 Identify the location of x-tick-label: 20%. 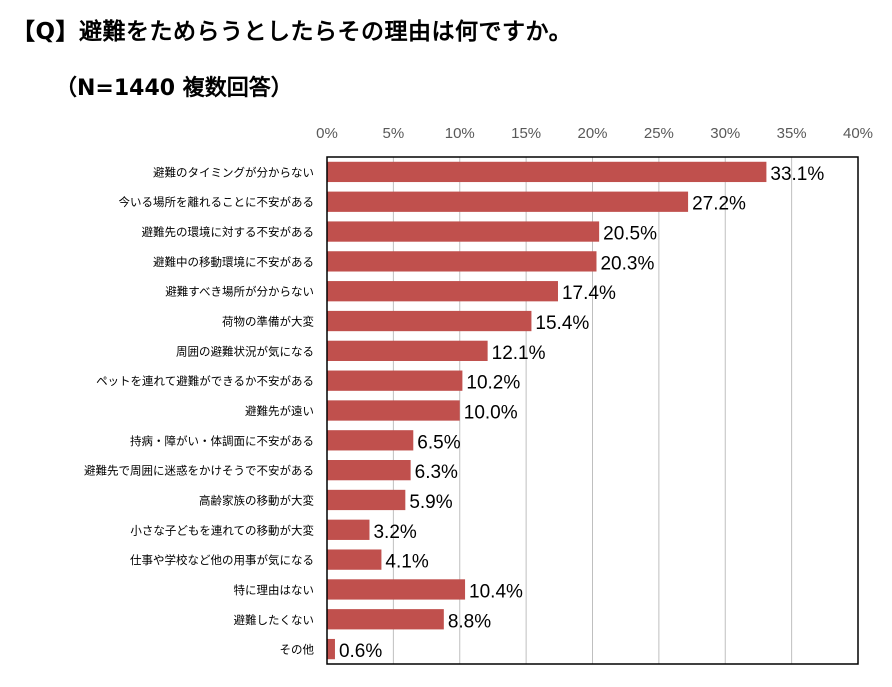
(592, 133).